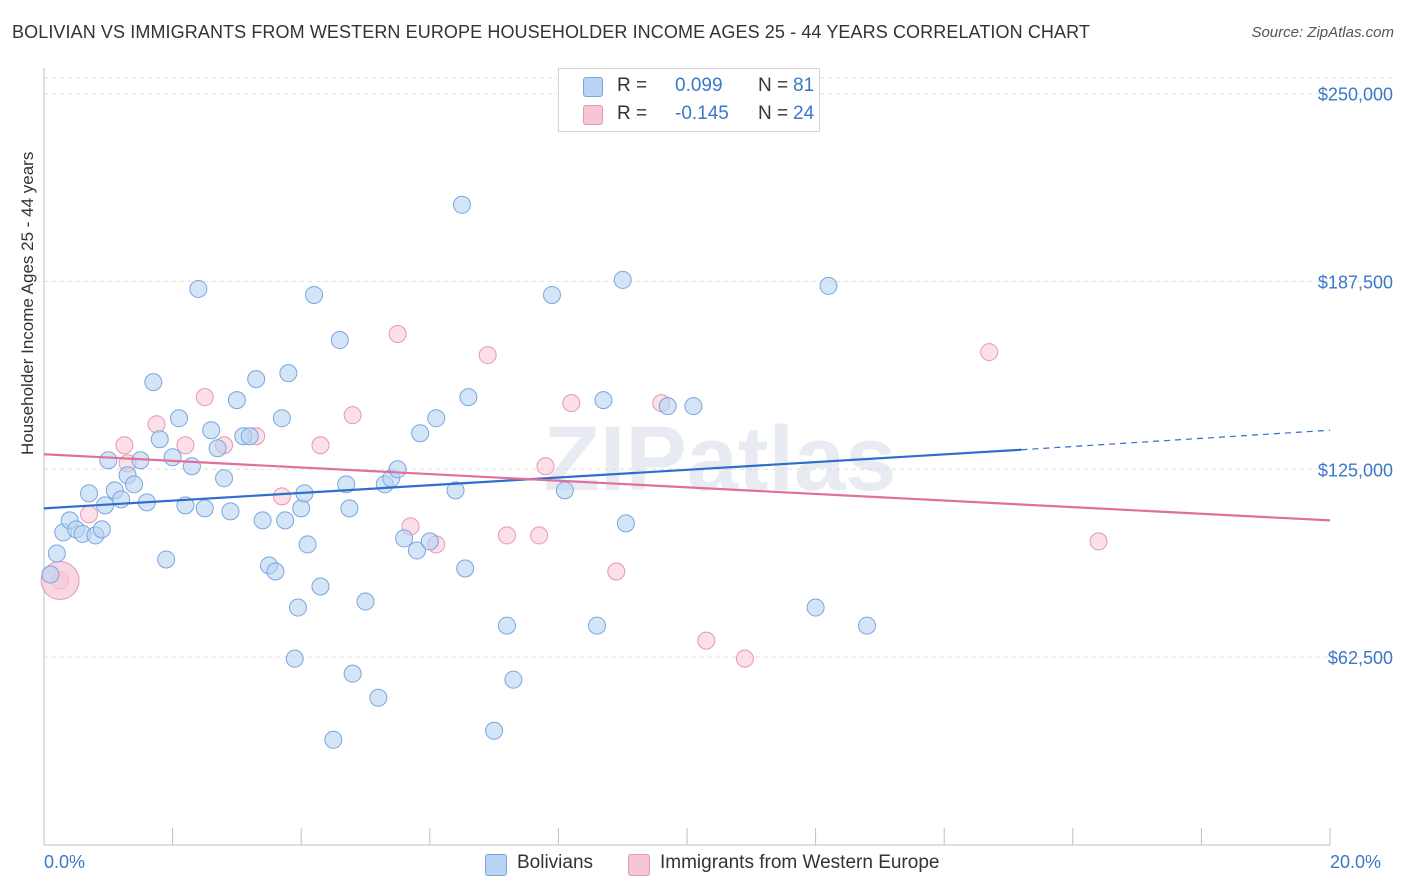 This screenshot has height=892, width=1406. What do you see at coordinates (1355, 470) in the screenshot?
I see `y-tick-label: $125,000` at bounding box center [1355, 470].